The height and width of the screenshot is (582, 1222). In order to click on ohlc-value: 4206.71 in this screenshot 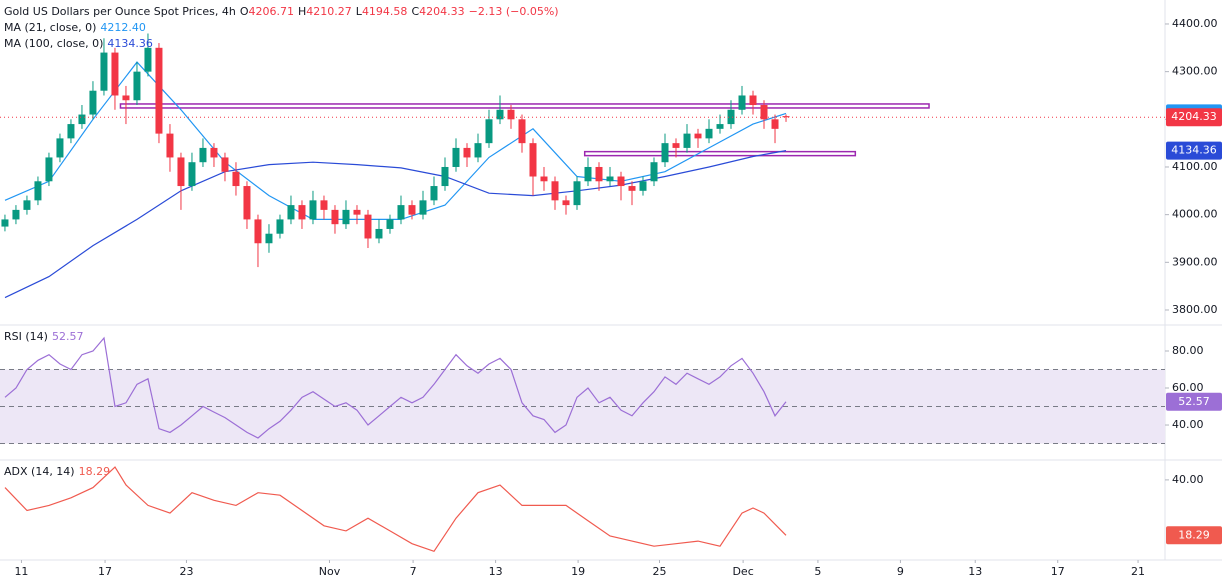, I will do `click(271, 11)`.